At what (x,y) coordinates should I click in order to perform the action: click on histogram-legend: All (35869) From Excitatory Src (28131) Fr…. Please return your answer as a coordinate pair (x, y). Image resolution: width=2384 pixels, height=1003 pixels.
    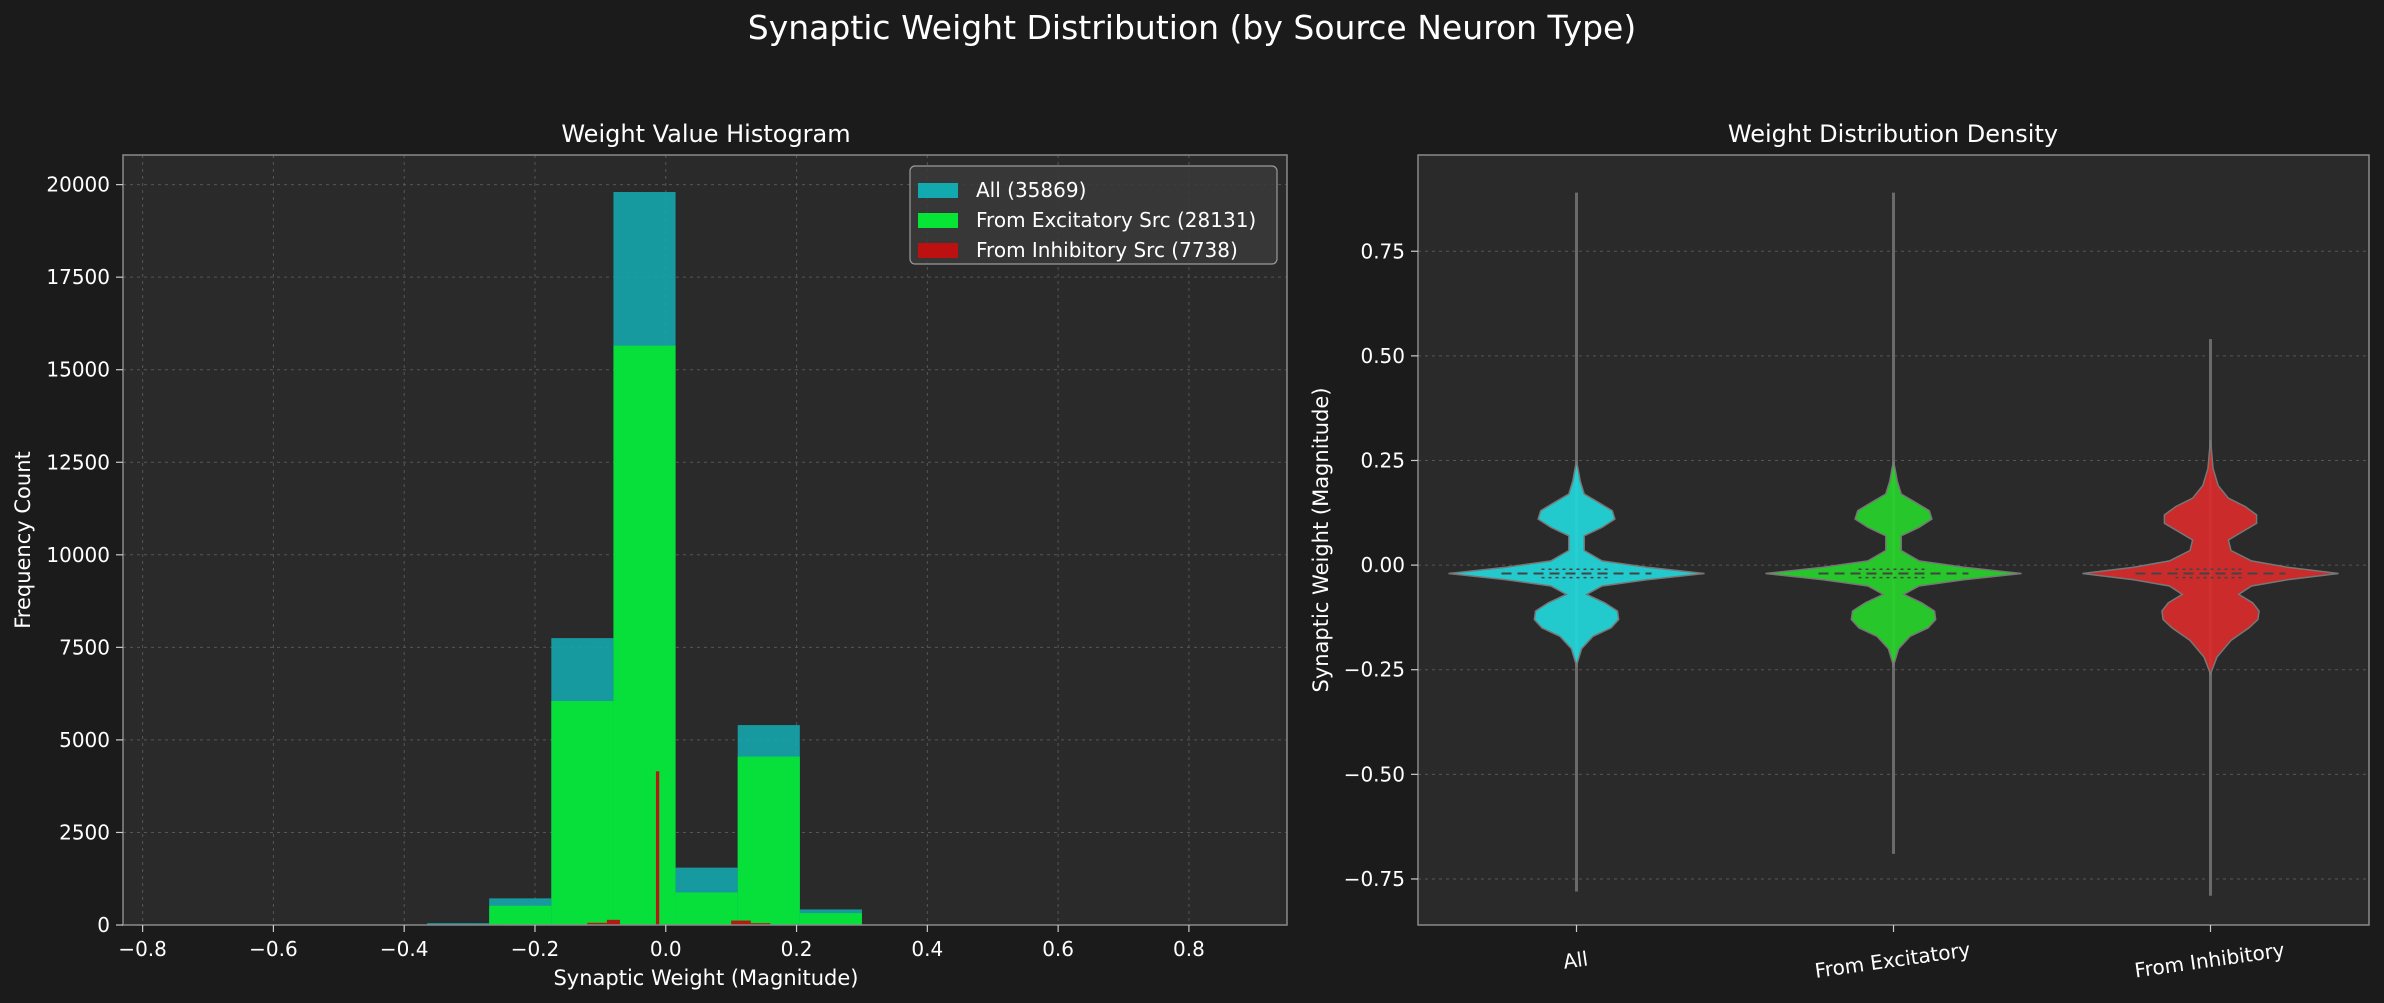
    Looking at the image, I should click on (1093, 215).